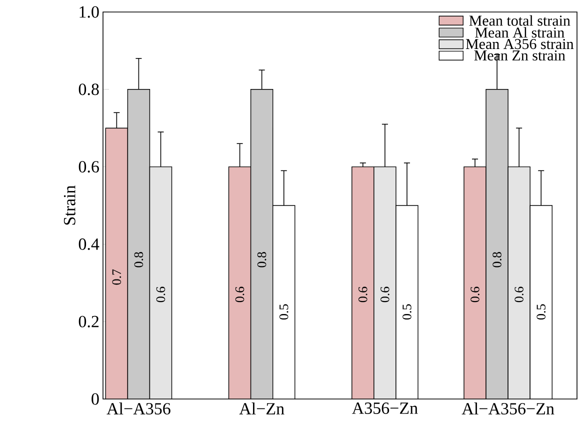  What do you see at coordinates (88, 167) in the screenshot?
I see `y-tick-label: 0.6` at bounding box center [88, 167].